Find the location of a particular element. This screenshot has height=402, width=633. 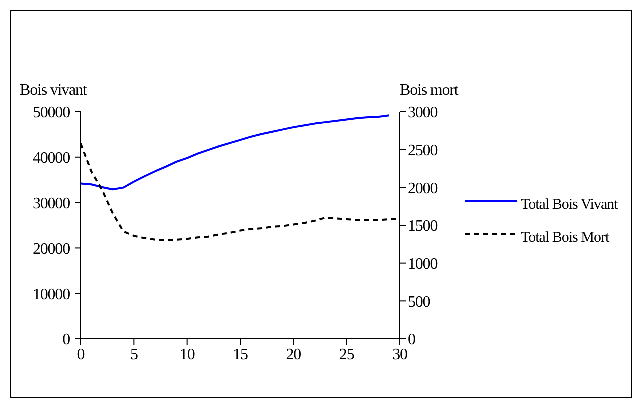

y2-tick-label: 2500 is located at coordinates (423, 151).